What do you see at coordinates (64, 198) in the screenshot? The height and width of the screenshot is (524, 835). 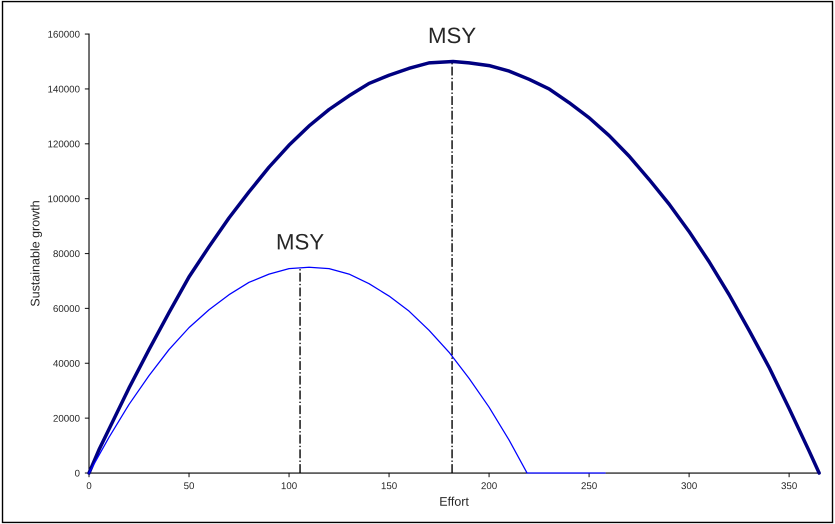 I see `y-tick-label: 100000` at bounding box center [64, 198].